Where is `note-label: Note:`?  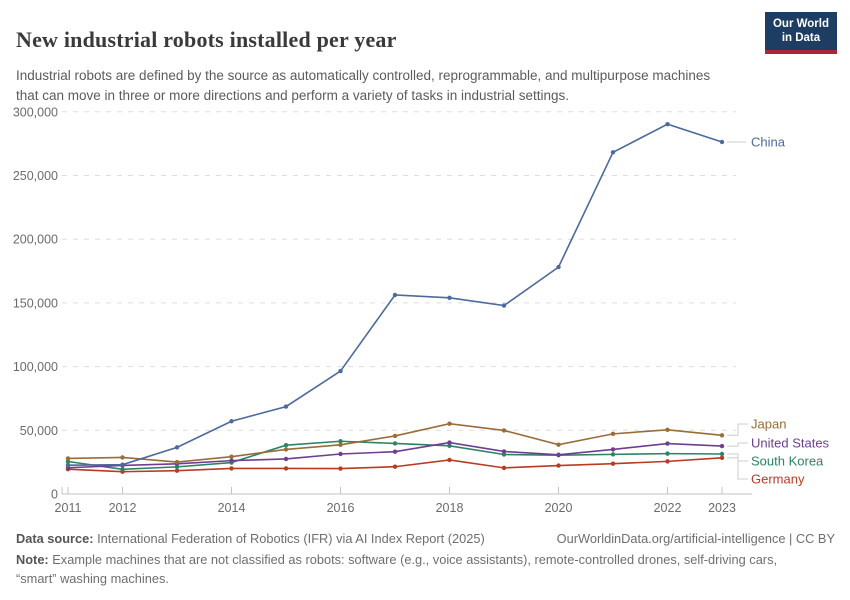
note-label: Note: is located at coordinates (32, 559).